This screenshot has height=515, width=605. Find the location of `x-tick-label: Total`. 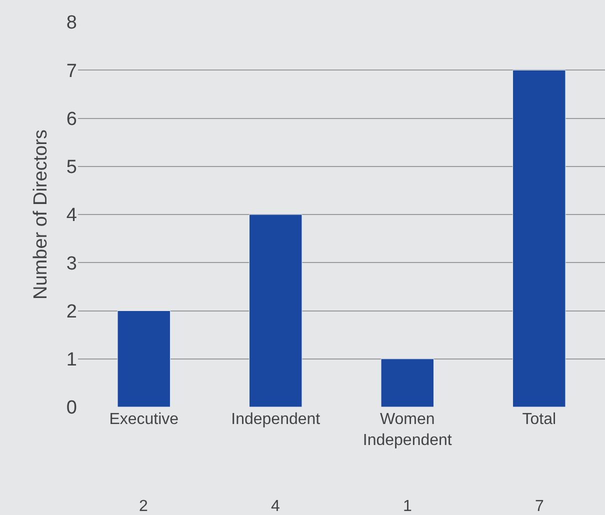

x-tick-label: Total is located at coordinates (539, 419).